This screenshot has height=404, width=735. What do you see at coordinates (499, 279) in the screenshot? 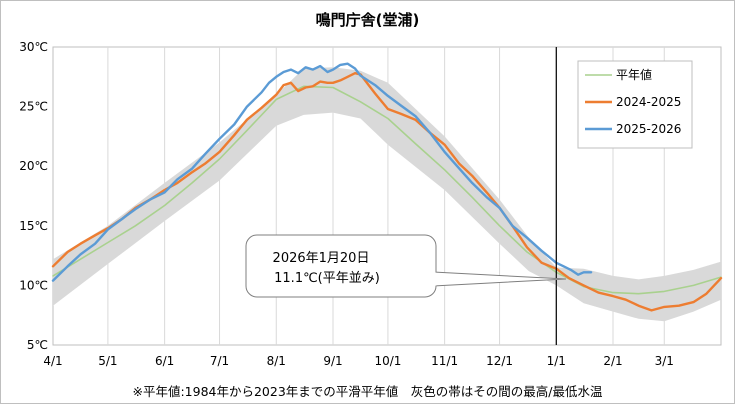
I see `callout-pointer` at bounding box center [499, 279].